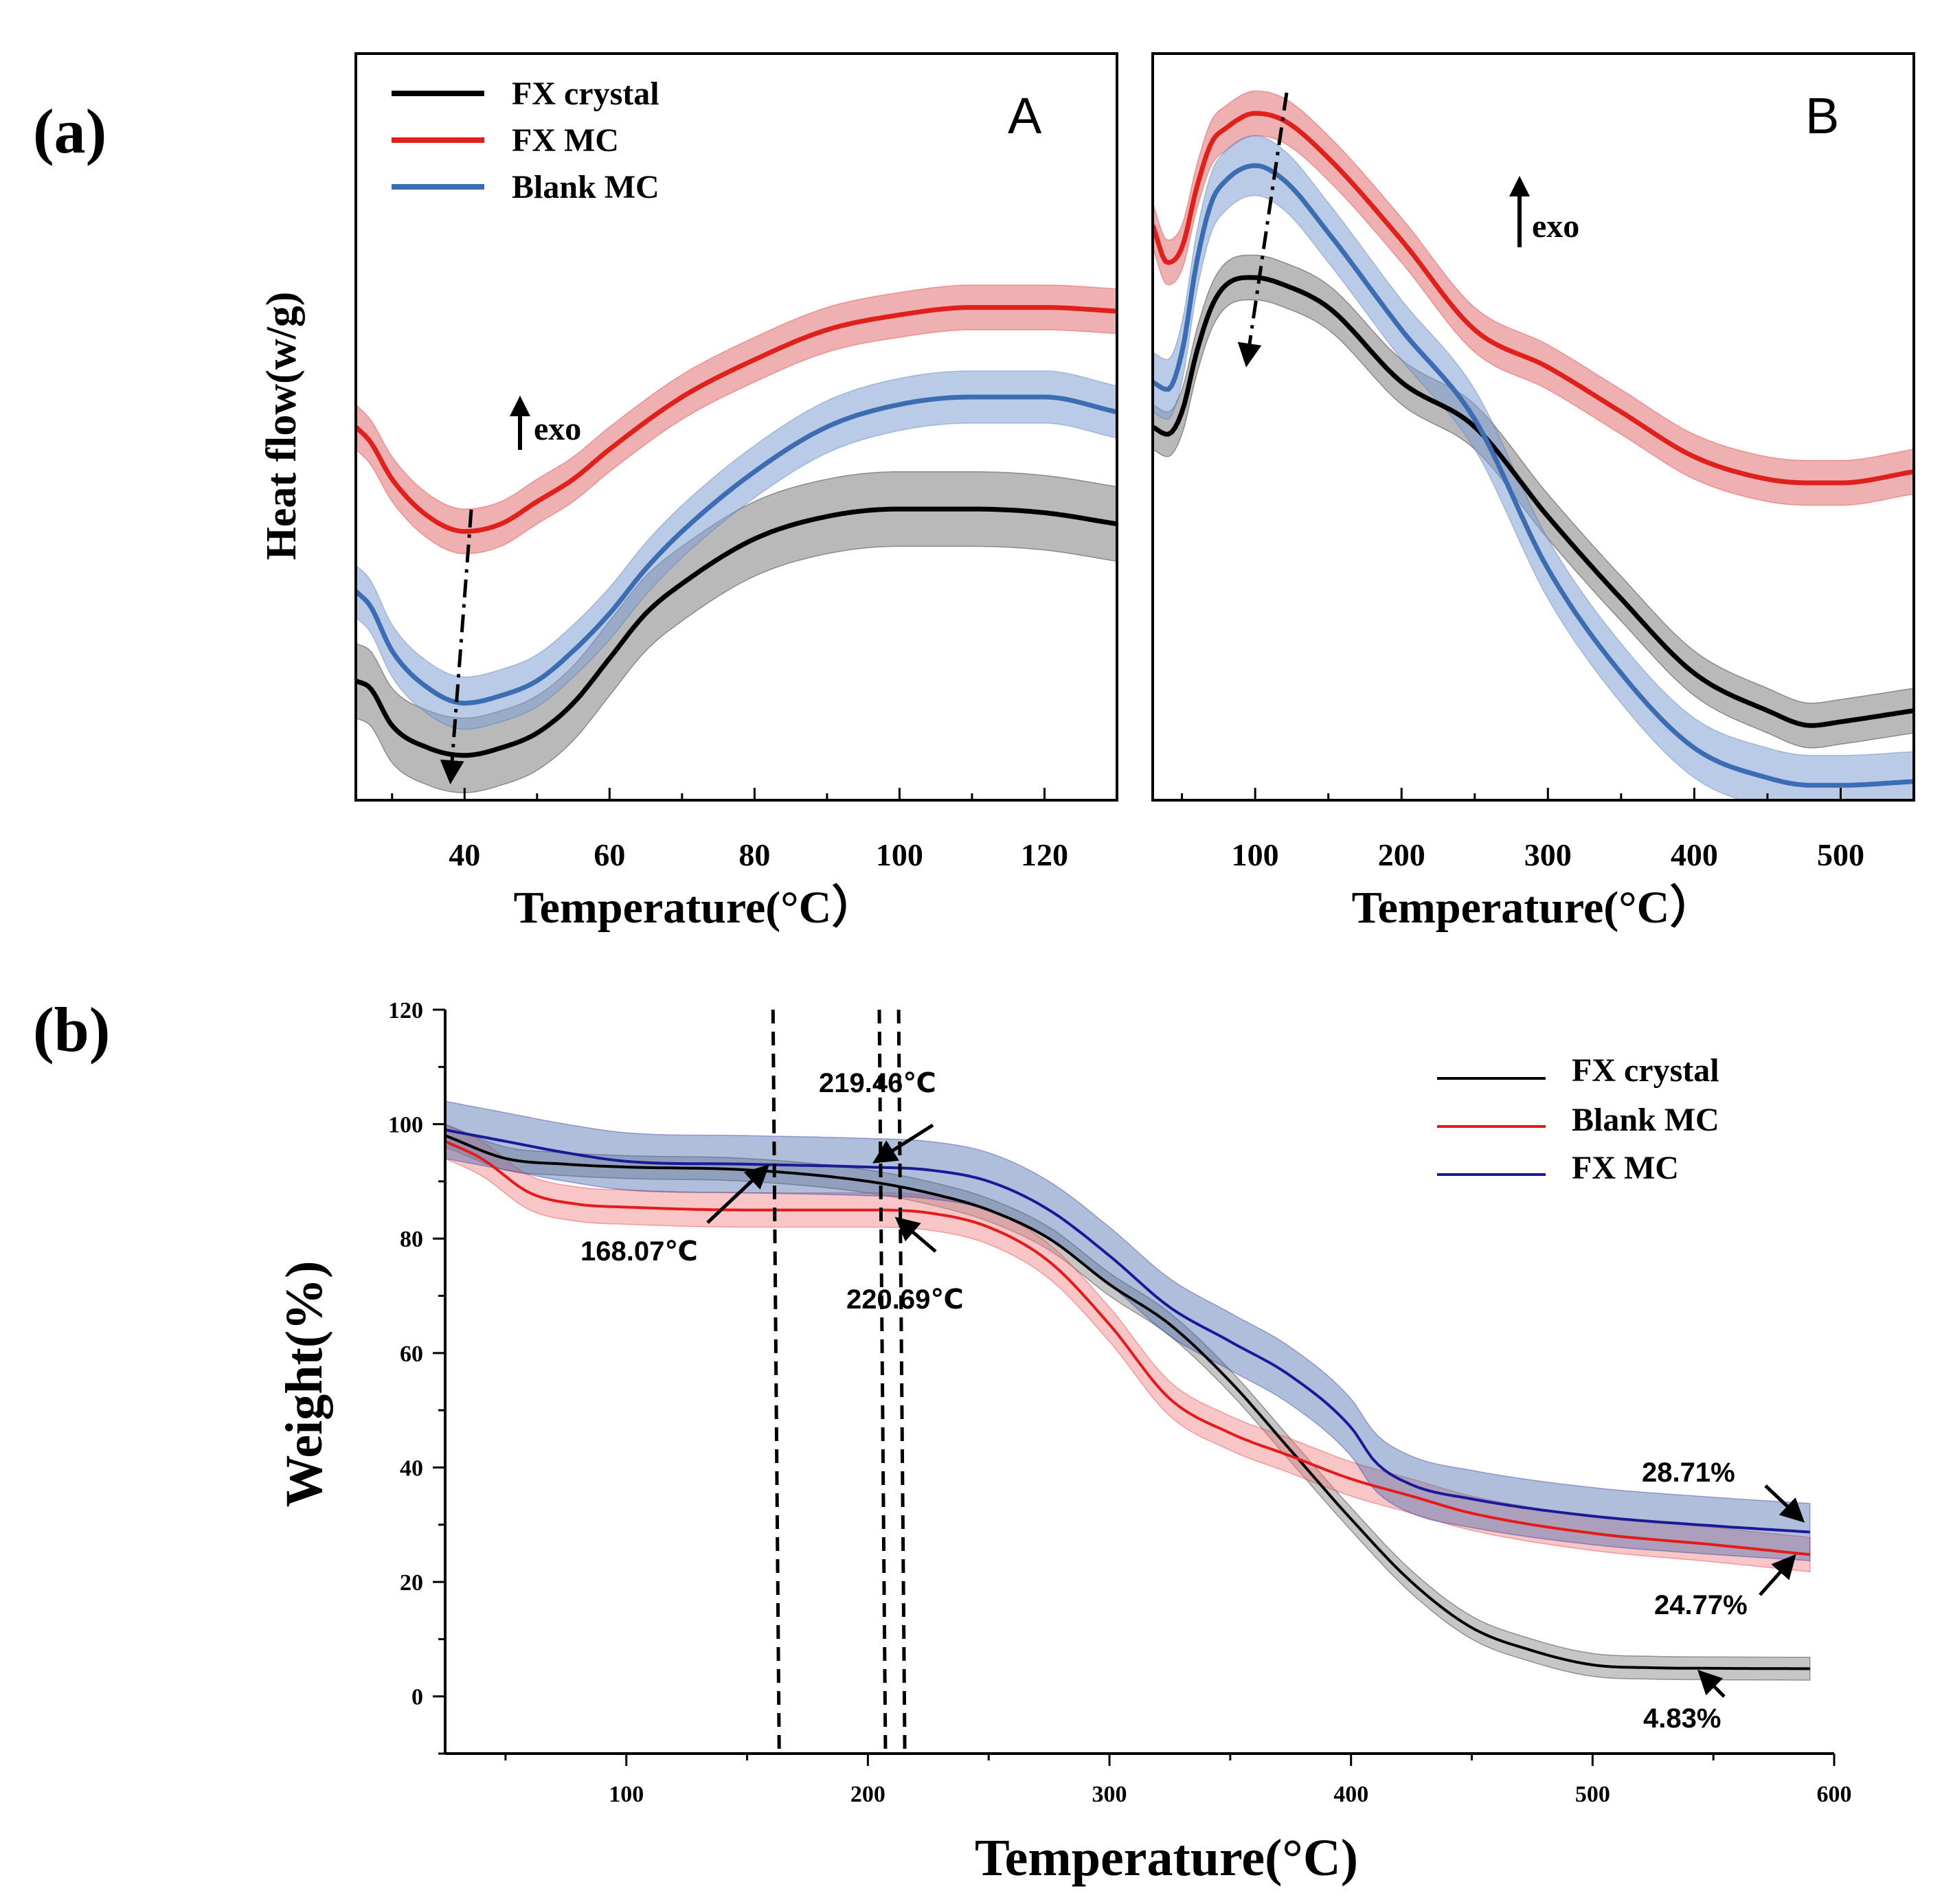 The height and width of the screenshot is (1904, 1953). What do you see at coordinates (1044, 854) in the screenshot?
I see `xtick-label-a: 120` at bounding box center [1044, 854].